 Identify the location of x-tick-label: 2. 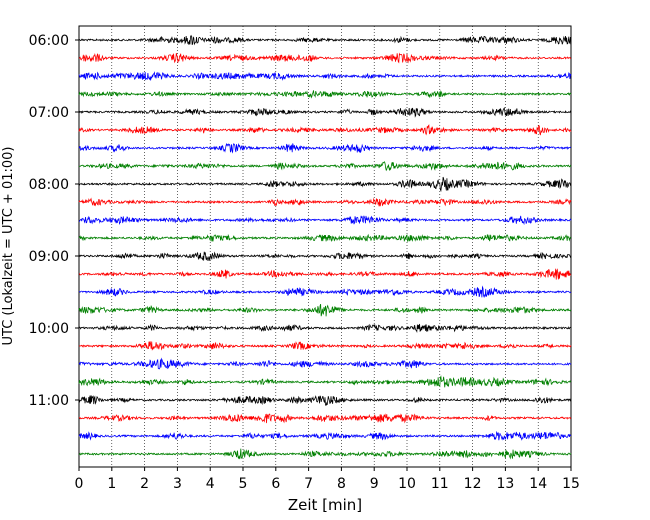
(144, 484).